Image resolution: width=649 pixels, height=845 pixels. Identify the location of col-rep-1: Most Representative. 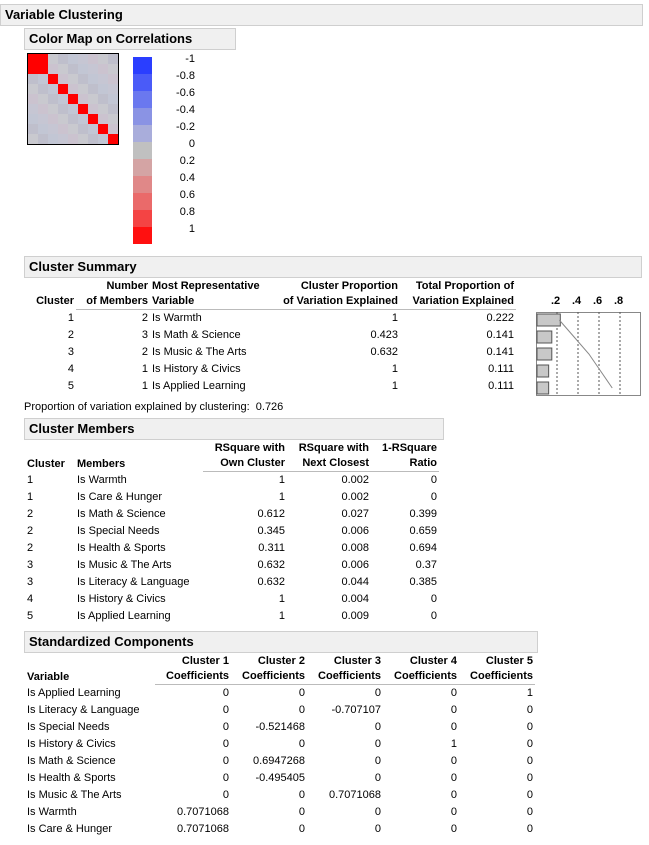
(206, 286).